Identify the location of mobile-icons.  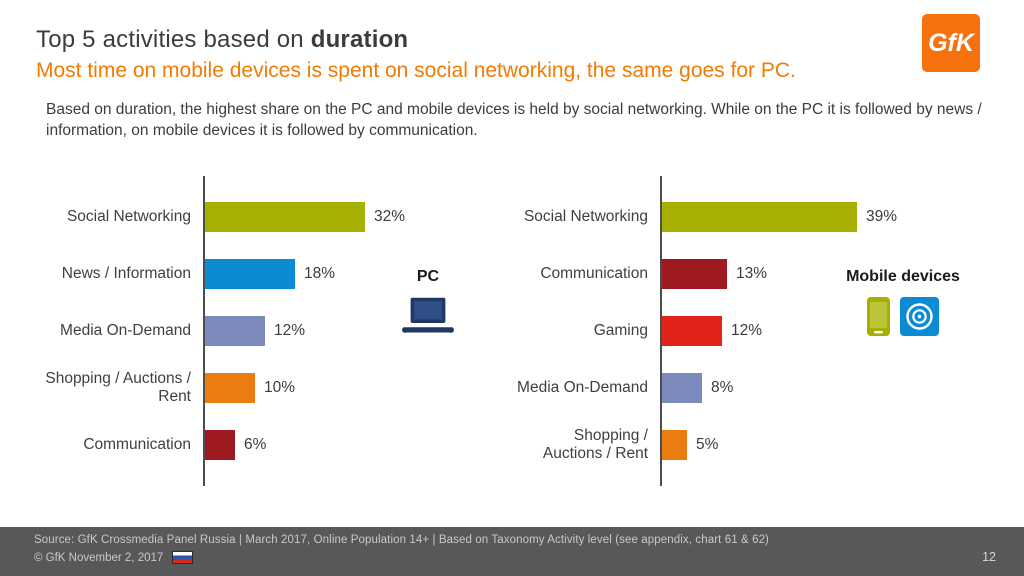
(903, 316).